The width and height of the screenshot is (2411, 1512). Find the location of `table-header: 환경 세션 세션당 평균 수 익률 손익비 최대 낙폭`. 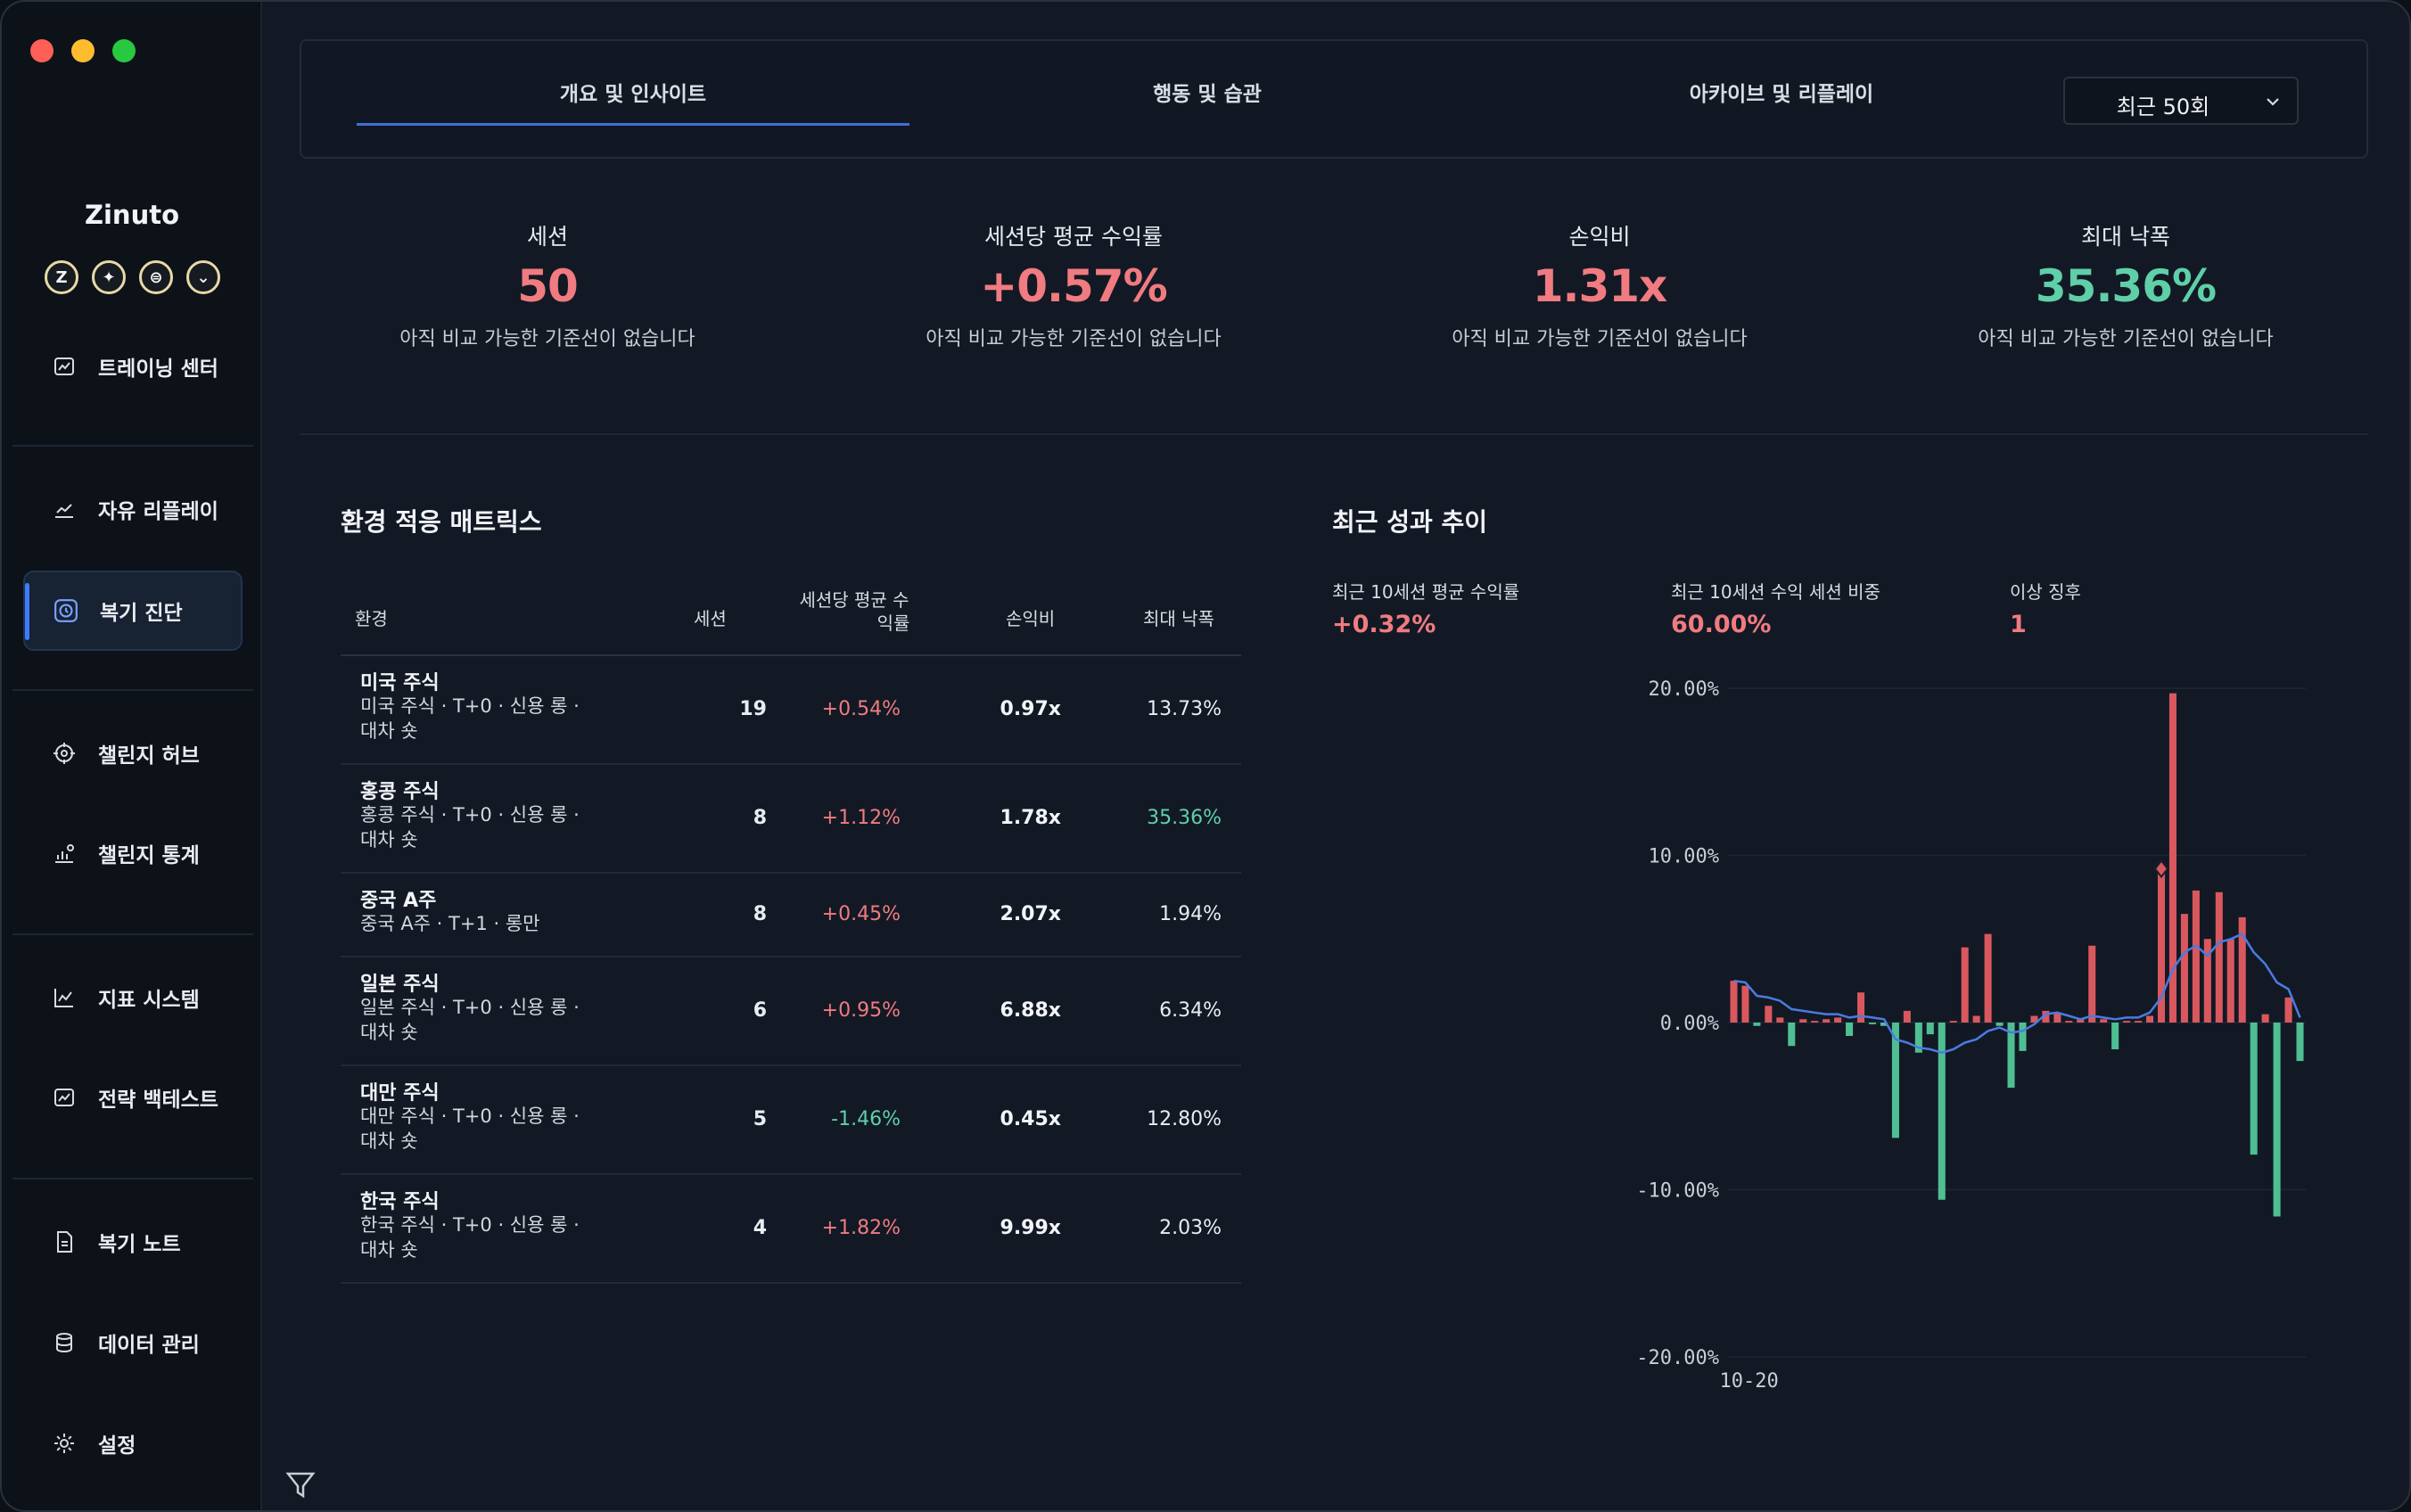

table-header: 환경 세션 세션당 평균 수 익률 손익비 최대 낙폭 is located at coordinates (791, 617).